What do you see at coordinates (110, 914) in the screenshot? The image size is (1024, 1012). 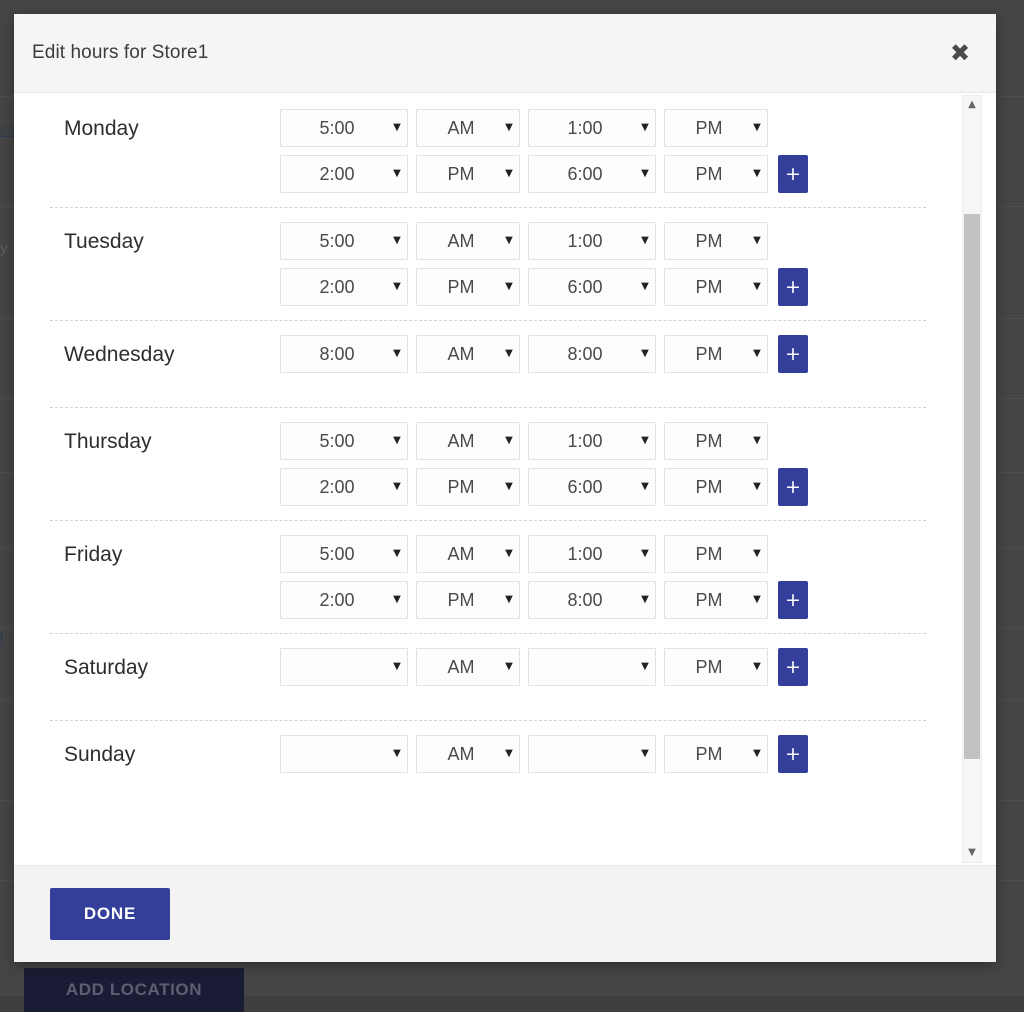 I see `done-button: DONE` at bounding box center [110, 914].